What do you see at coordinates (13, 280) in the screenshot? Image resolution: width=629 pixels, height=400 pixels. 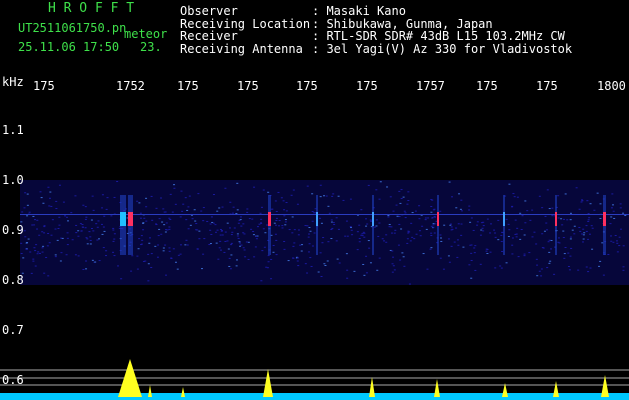 I see `freq-label: 0.8` at bounding box center [13, 280].